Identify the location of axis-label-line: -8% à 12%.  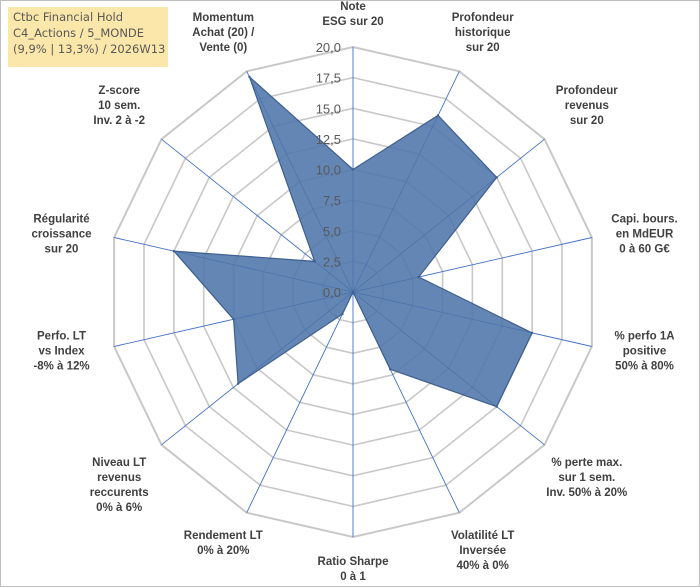
(61, 367).